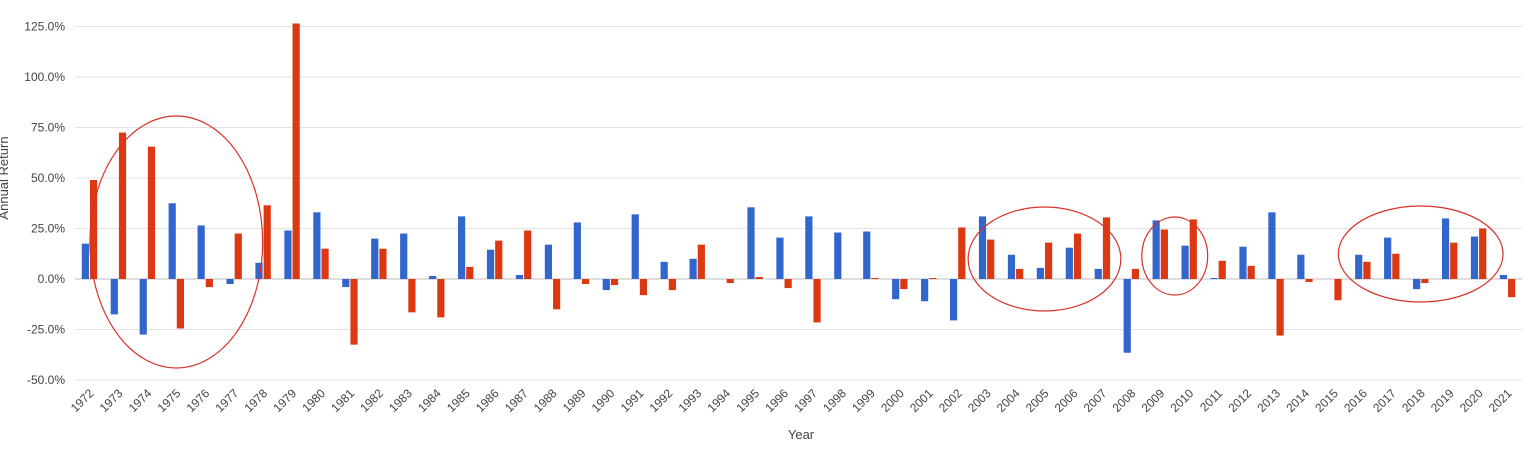  I want to click on x-tick-label: 1990, so click(603, 400).